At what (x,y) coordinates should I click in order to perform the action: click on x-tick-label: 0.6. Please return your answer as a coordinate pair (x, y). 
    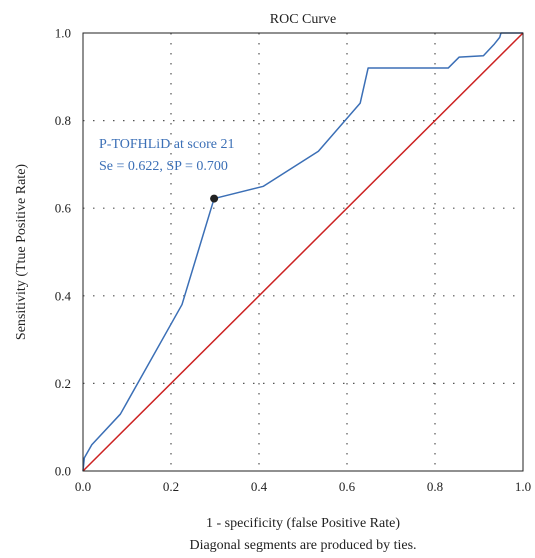
    Looking at the image, I should click on (347, 486).